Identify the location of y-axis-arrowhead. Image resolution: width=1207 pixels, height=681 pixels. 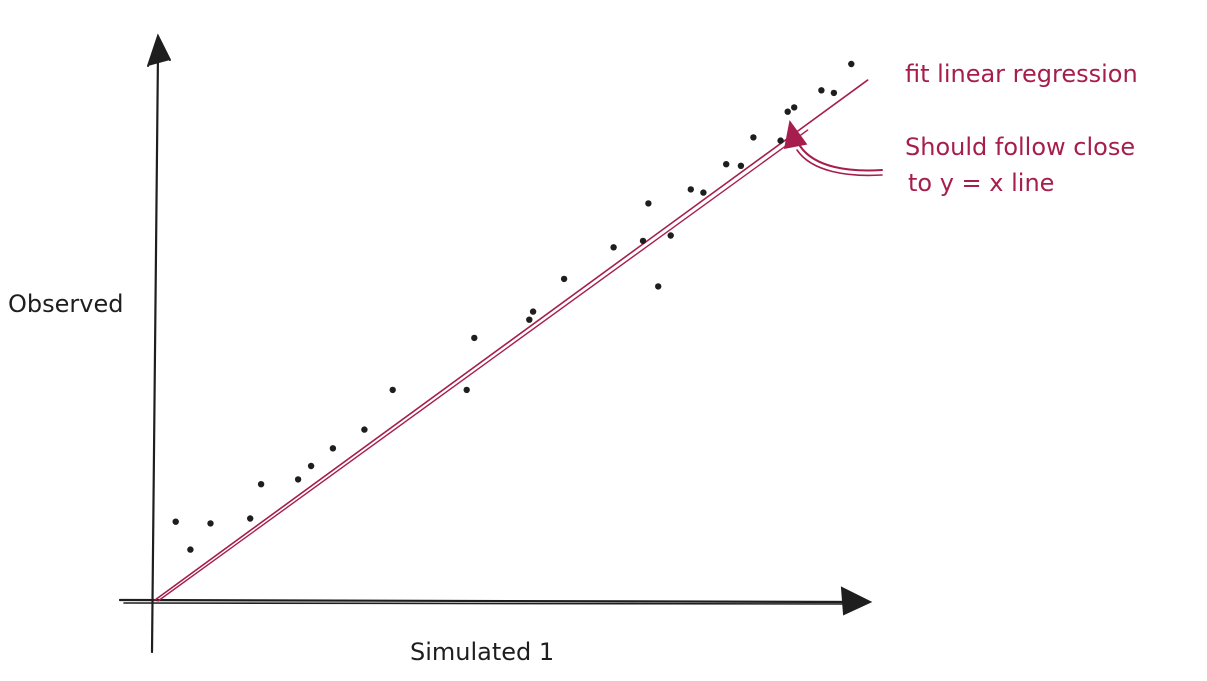
(159, 50).